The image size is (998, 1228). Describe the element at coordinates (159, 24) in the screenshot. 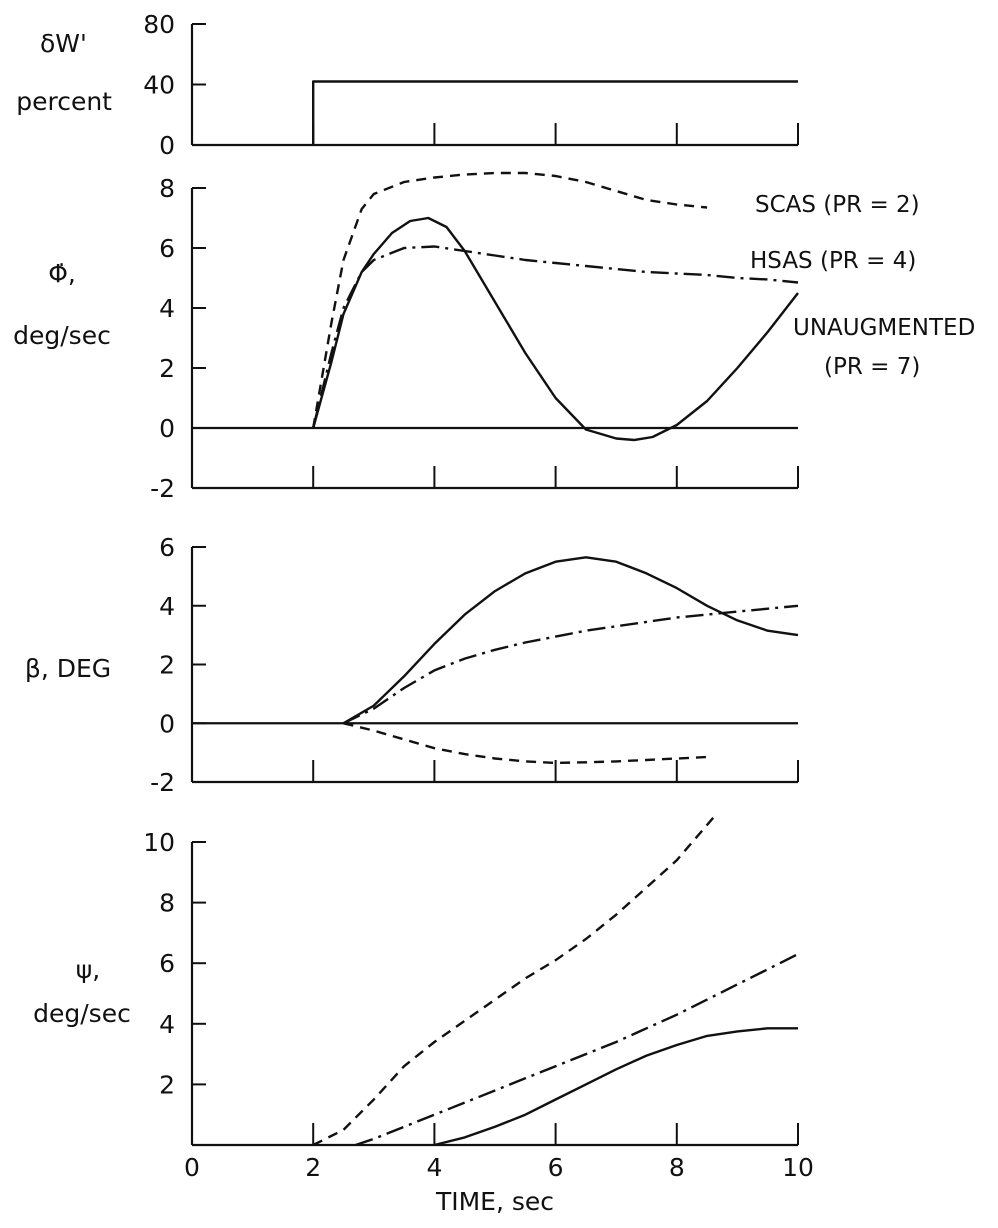

I see `y-tick-label-0: 80` at that location.